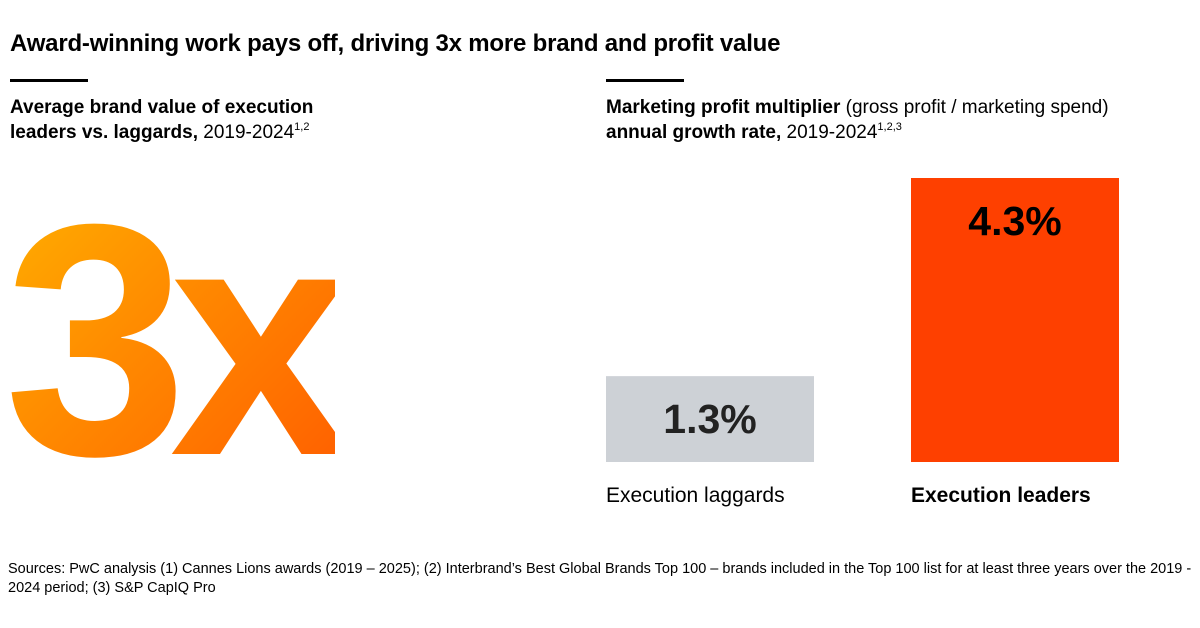 The image size is (1200, 628). Describe the element at coordinates (1014, 221) in the screenshot. I see `value-label-execution-leaders: 4.3%` at that location.